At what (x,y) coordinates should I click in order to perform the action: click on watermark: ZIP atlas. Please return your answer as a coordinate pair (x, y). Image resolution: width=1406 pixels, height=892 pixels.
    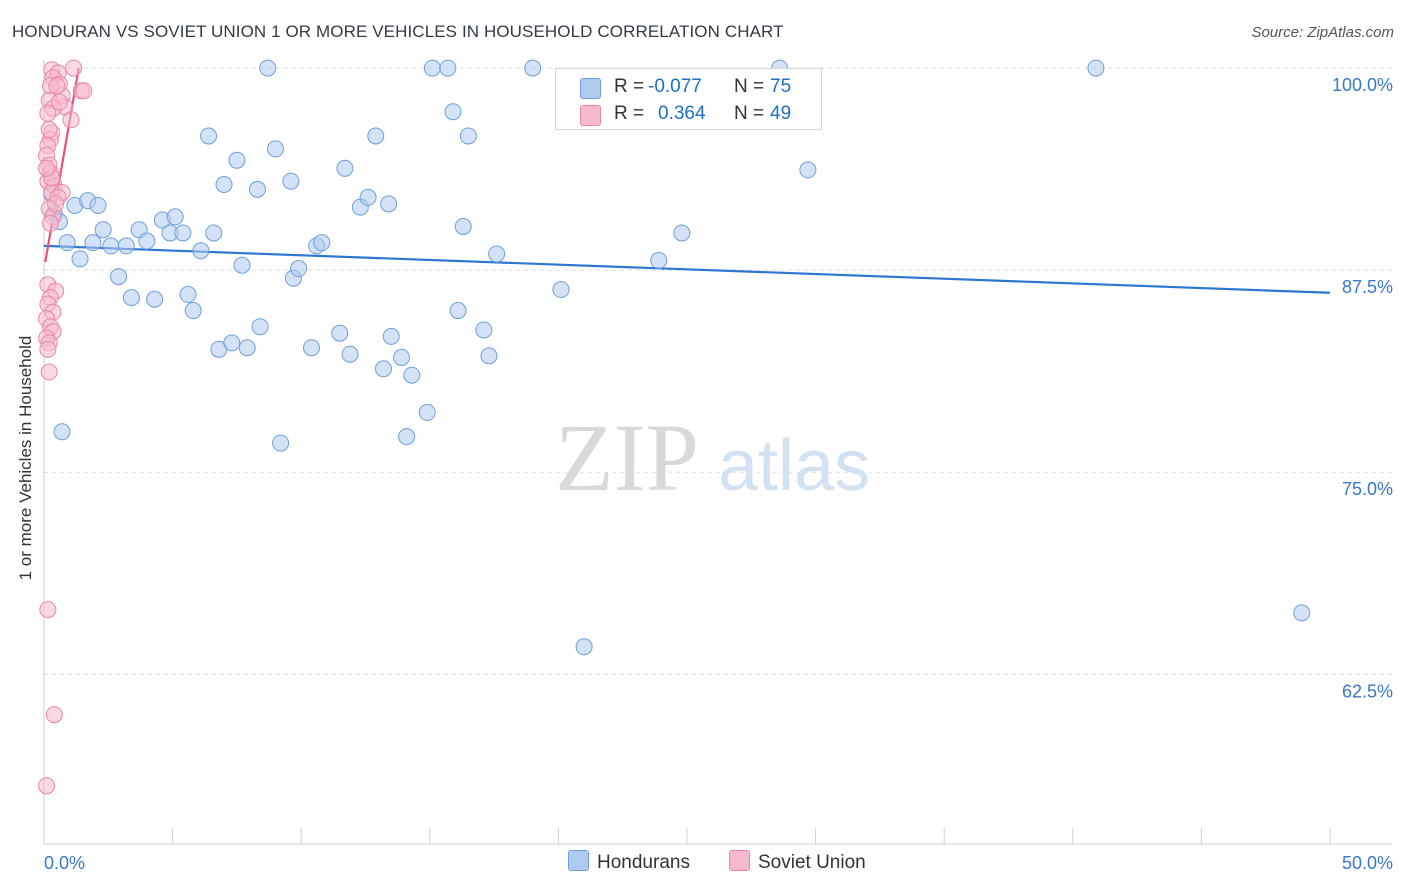
    Looking at the image, I should click on (712, 457).